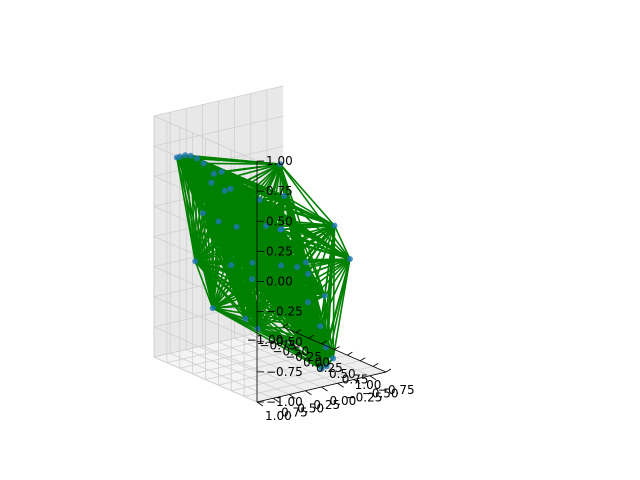 The height and width of the screenshot is (480, 640). Describe the element at coordinates (364, 397) in the screenshot. I see `y-tick-label: −0.25` at that location.